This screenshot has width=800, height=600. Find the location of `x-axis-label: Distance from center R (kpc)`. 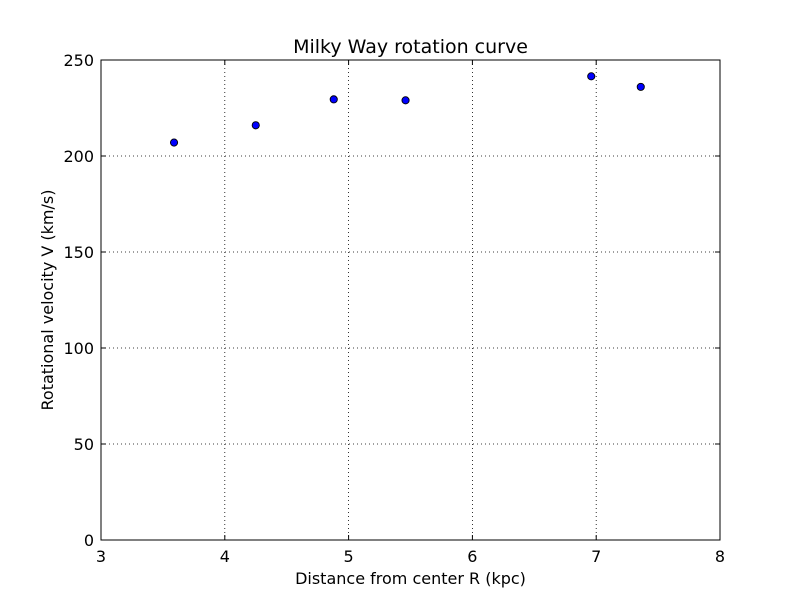

x-axis-label: Distance from center R (kpc) is located at coordinates (410, 578).